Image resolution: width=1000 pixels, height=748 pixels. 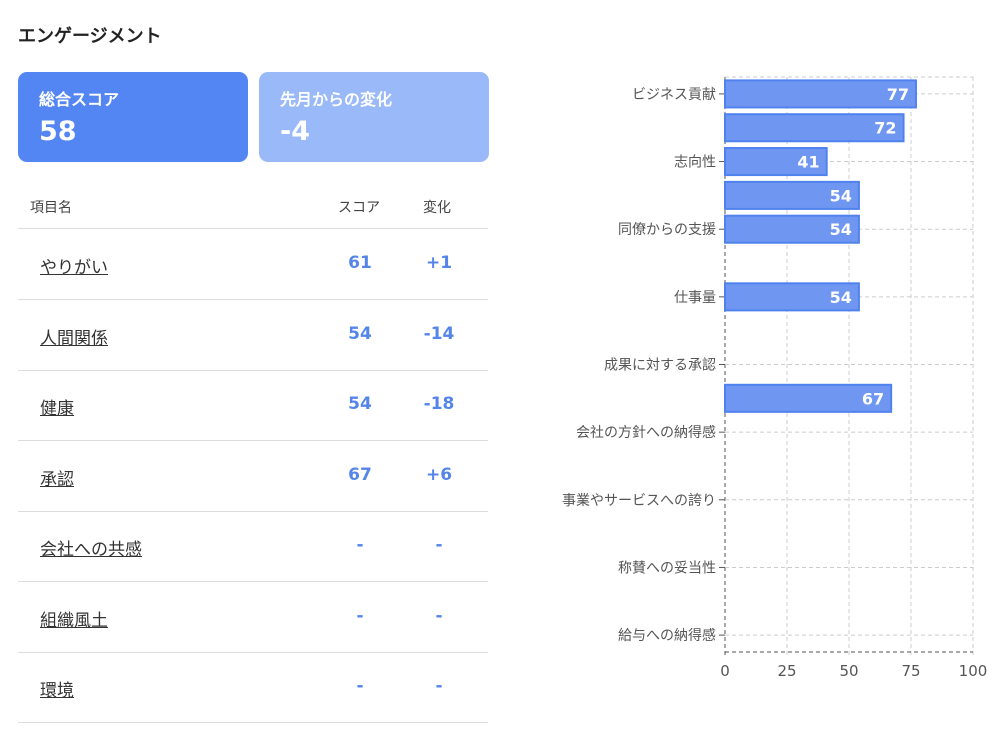 I want to click on x-tick-label: 50, so click(x=848, y=671).